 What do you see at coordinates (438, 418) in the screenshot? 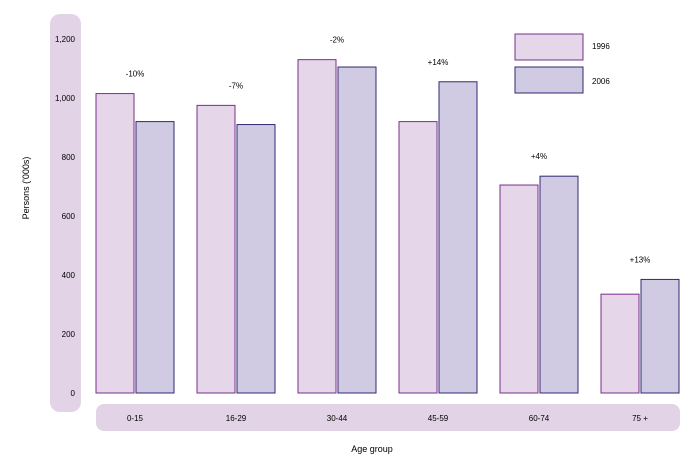
I see `category-label: 45-59` at bounding box center [438, 418].